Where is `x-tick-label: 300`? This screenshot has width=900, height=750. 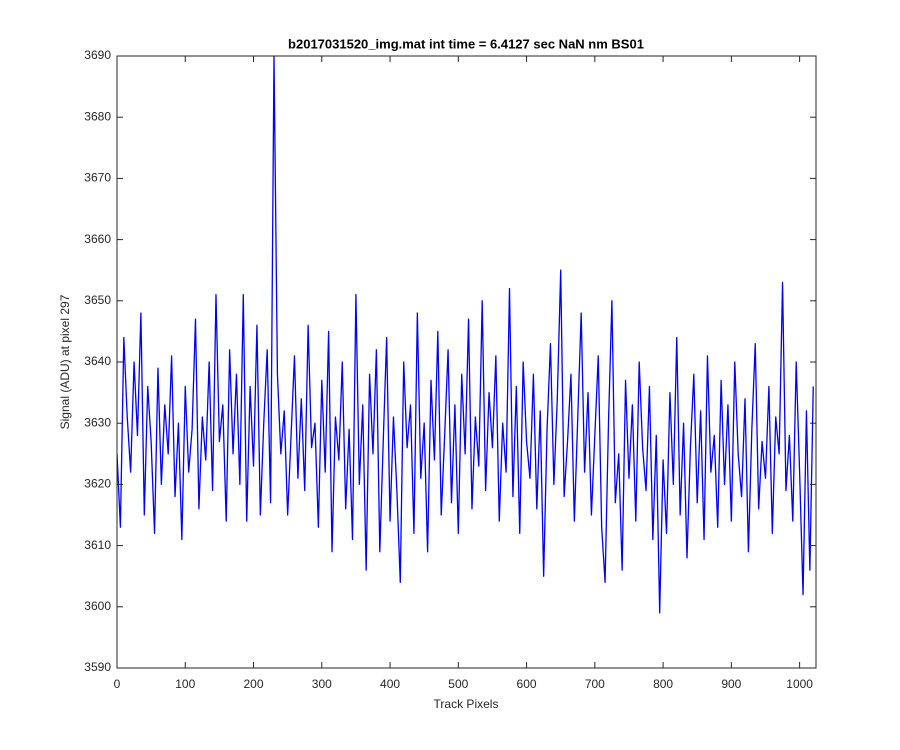 x-tick-label: 300 is located at coordinates (322, 684).